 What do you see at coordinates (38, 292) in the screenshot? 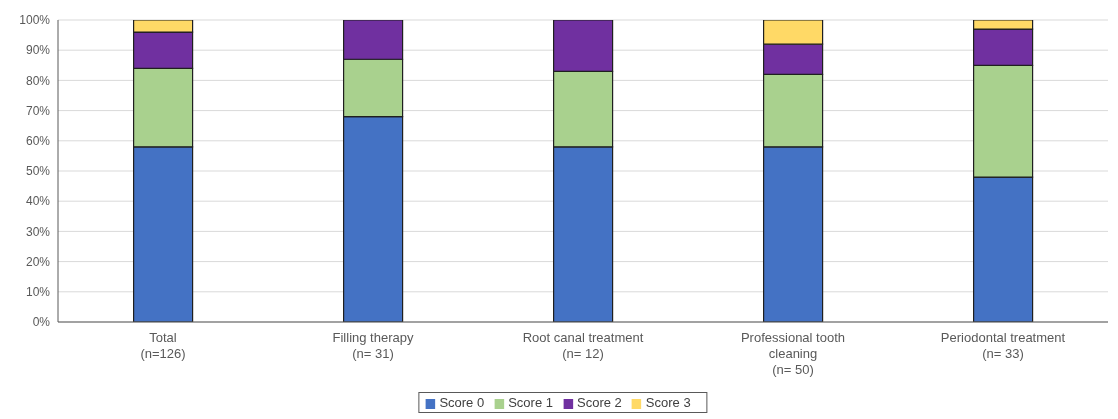
I see `y-tick-label: 10%` at bounding box center [38, 292].